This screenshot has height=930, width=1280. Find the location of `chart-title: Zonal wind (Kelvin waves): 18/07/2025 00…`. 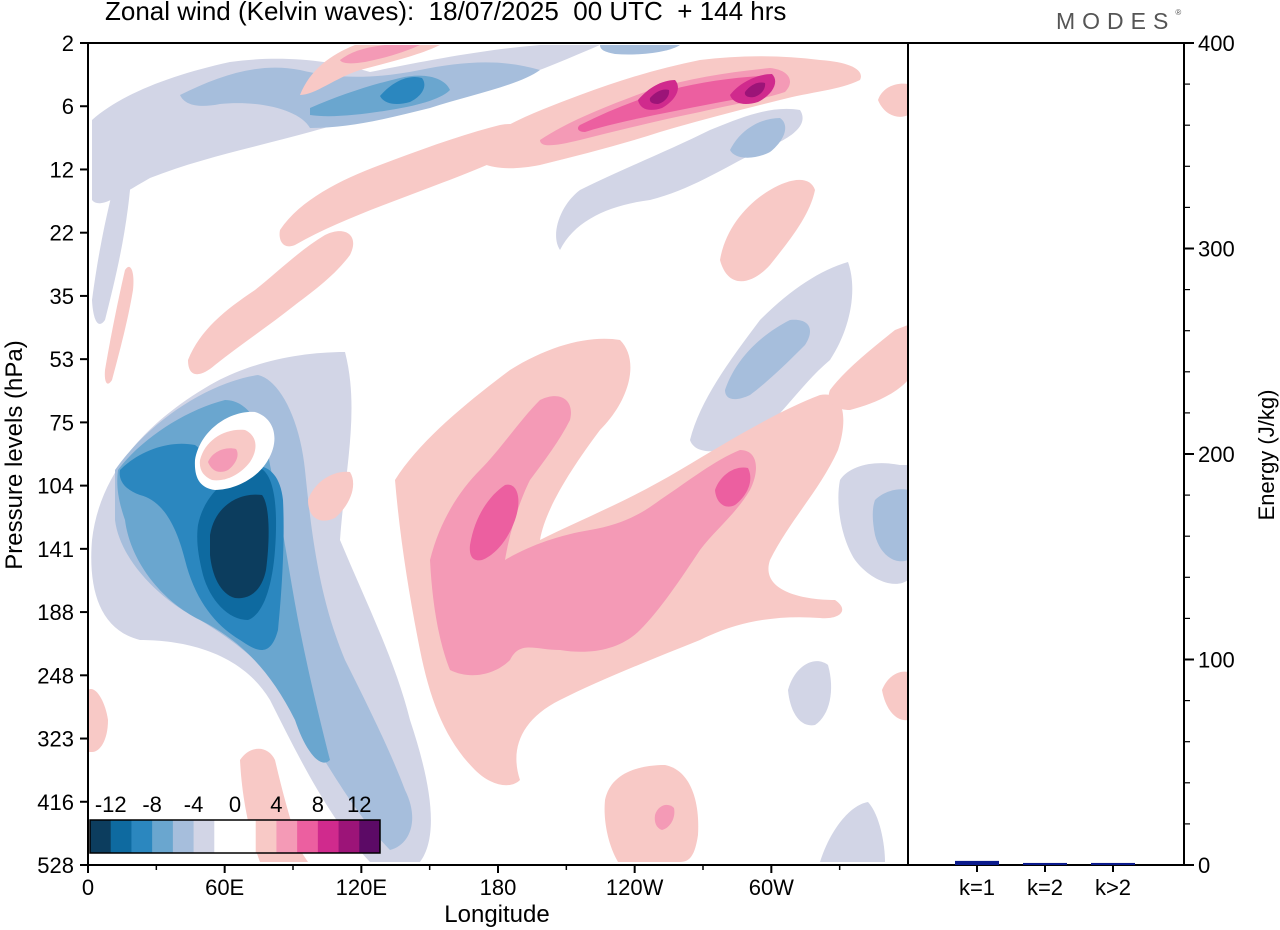

chart-title: Zonal wind (Kelvin waves): 18/07/2025 00… is located at coordinates (446, 13).